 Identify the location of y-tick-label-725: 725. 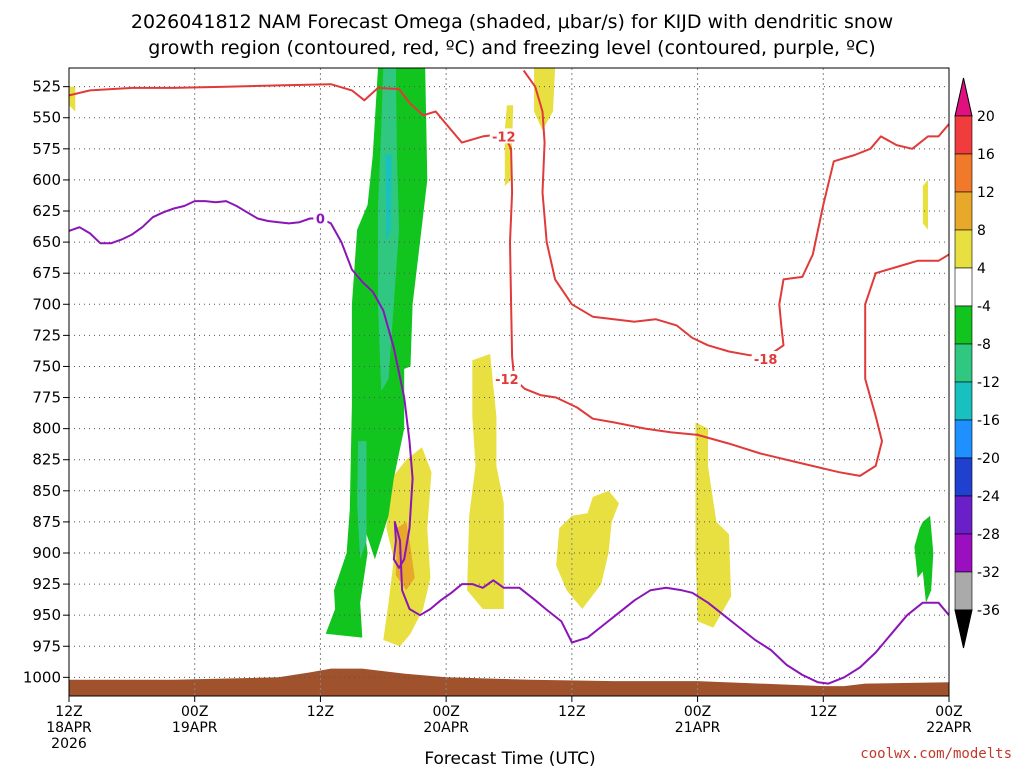
(46, 335).